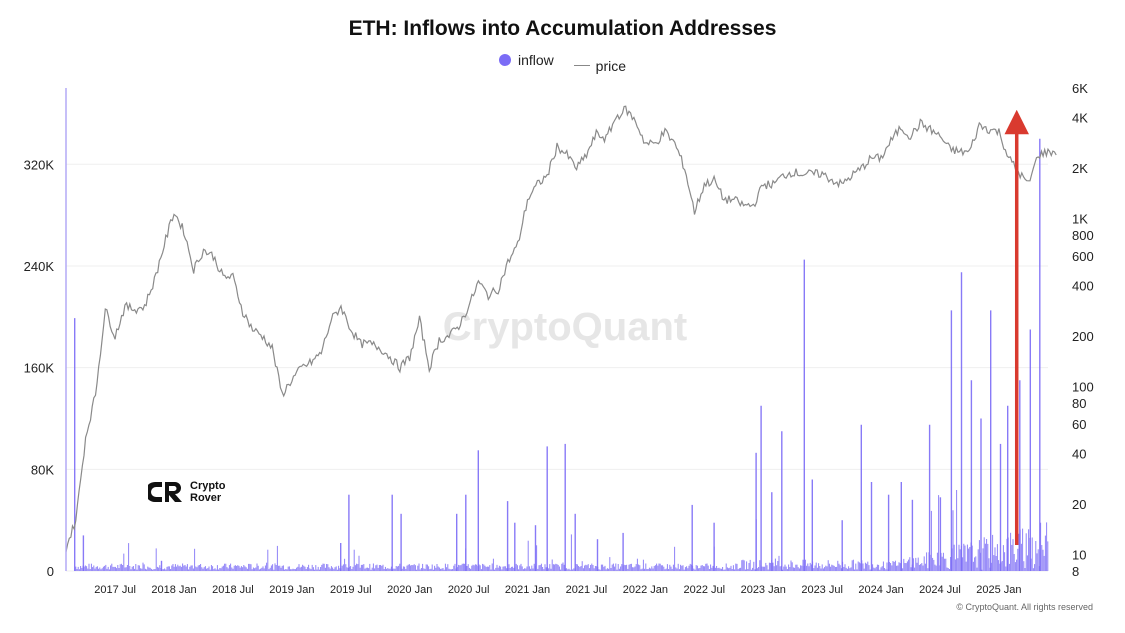 This screenshot has height=633, width=1125. Describe the element at coordinates (1080, 88) in the screenshot. I see `right-tick-label: 6K` at that location.